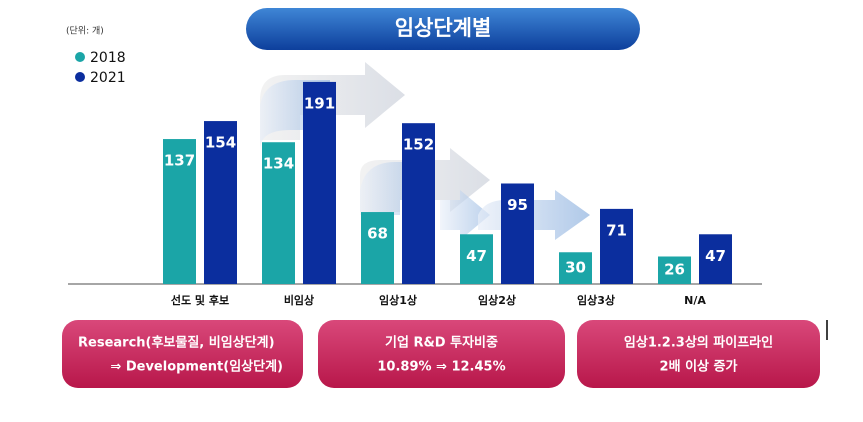 Image resolution: width=863 pixels, height=422 pixels. Describe the element at coordinates (497, 300) in the screenshot. I see `x-tick-label: 임상2상` at that location.